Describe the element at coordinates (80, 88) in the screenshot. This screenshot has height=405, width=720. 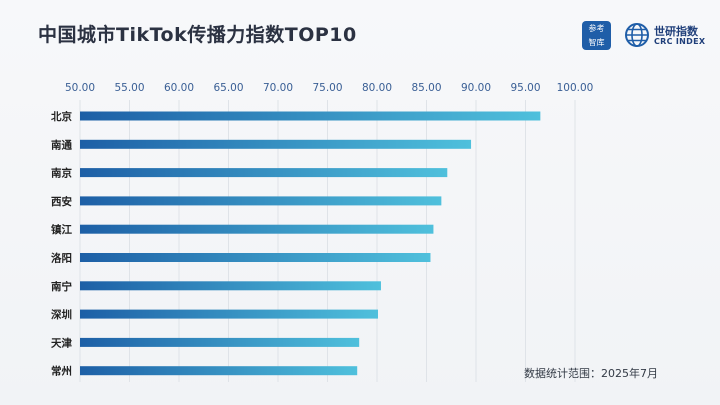
I see `x-tick-label: 50.00` at that location.